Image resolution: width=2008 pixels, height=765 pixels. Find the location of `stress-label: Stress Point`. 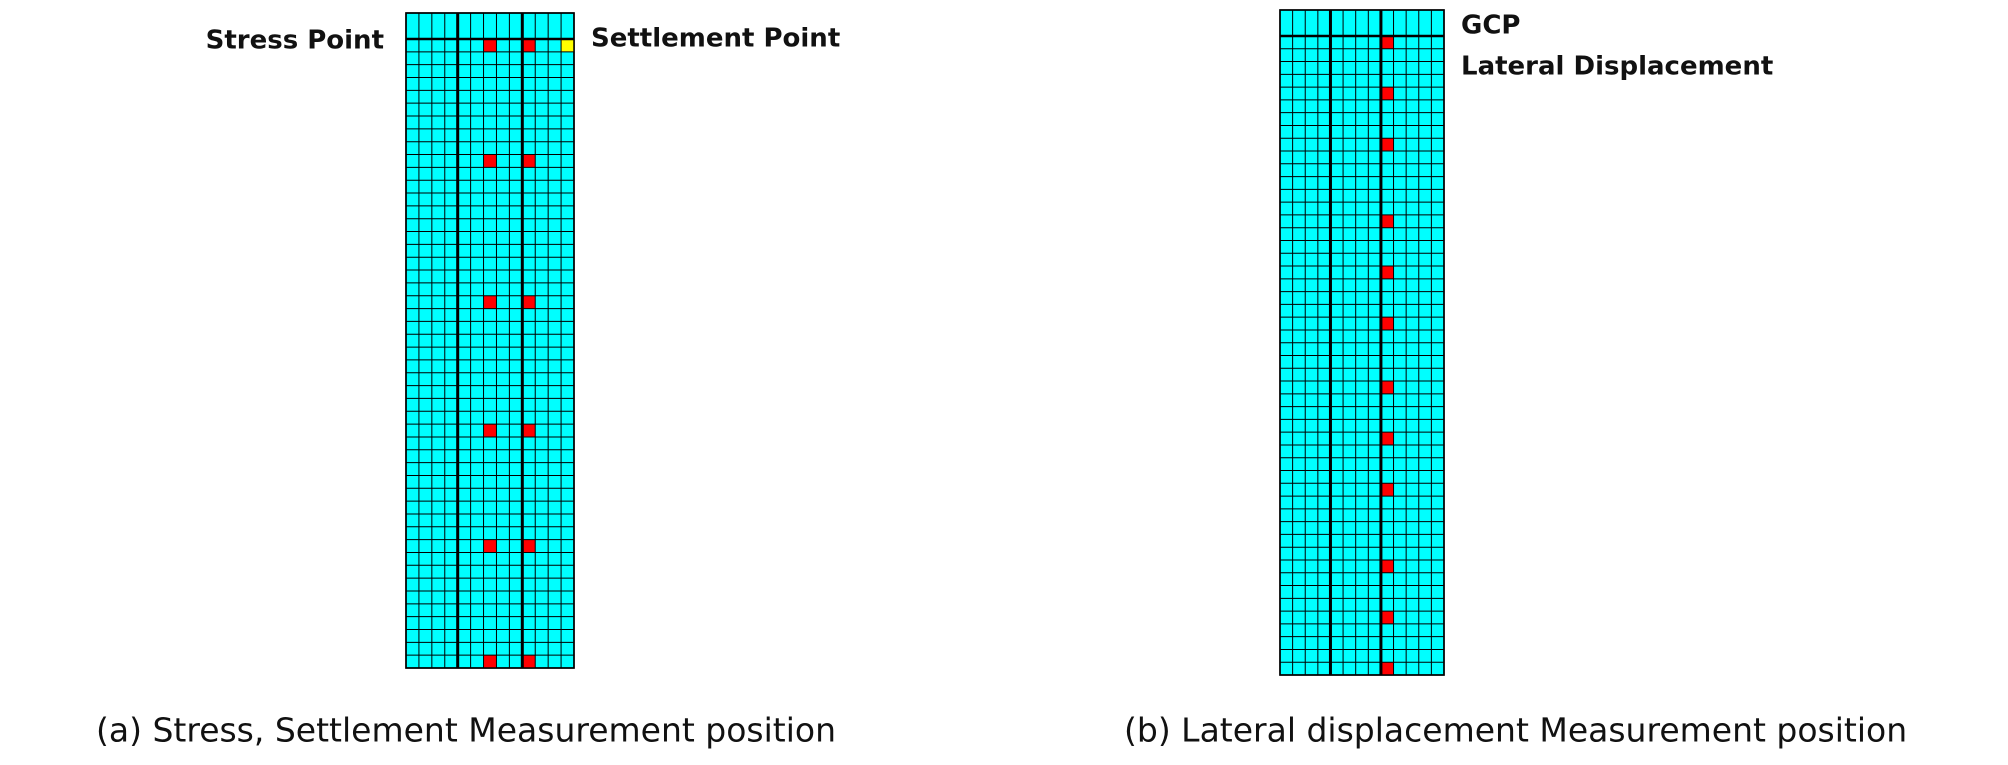

stress-label: Stress Point is located at coordinates (295, 41).